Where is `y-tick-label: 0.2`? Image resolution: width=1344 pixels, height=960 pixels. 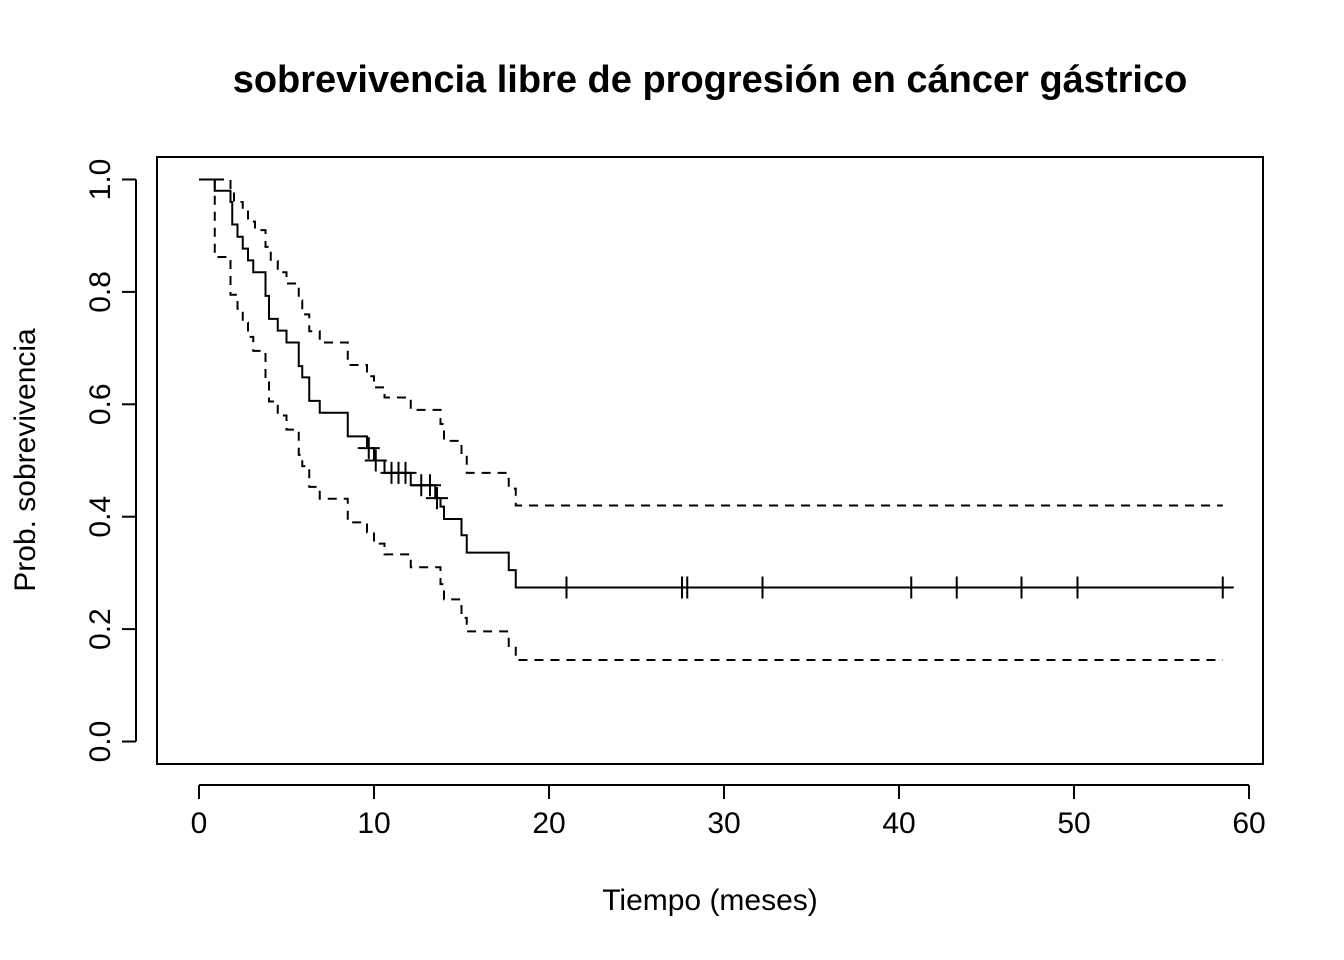 y-tick-label: 0.2 is located at coordinates (100, 629).